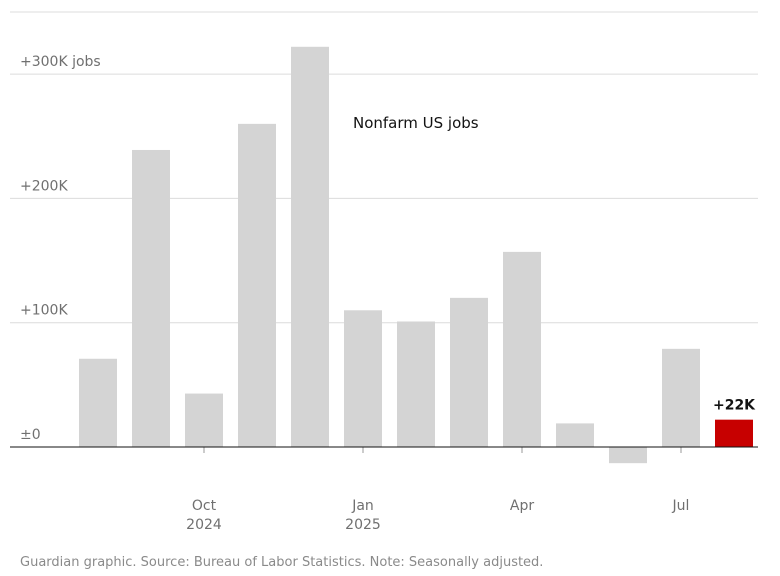 The height and width of the screenshot is (576, 780). I want to click on x-tick-label: Apr, so click(522, 506).